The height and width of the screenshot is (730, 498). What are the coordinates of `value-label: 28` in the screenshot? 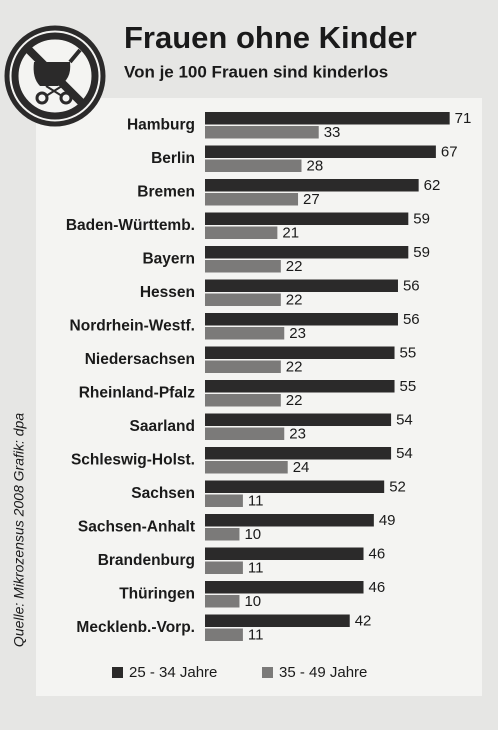 It's located at (314, 166).